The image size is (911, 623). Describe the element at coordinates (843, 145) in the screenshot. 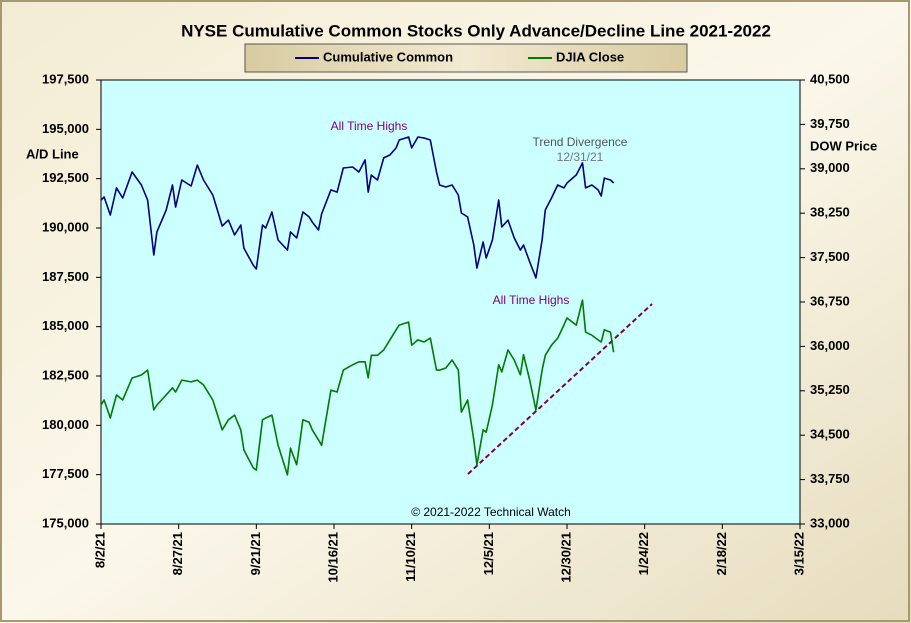

I see `y2-axis-title: DOW Price` at that location.